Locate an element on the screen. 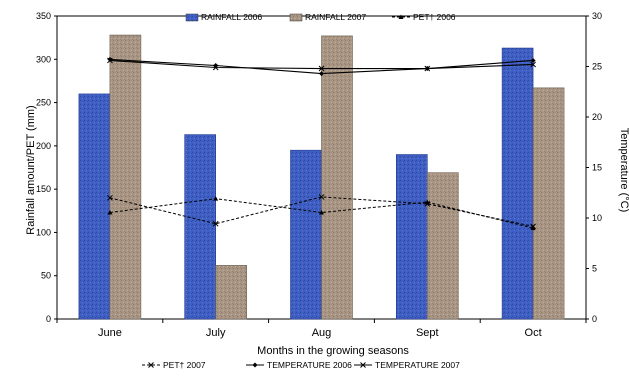 The height and width of the screenshot is (376, 629). bar-rainfall-2006-aug is located at coordinates (306, 234).